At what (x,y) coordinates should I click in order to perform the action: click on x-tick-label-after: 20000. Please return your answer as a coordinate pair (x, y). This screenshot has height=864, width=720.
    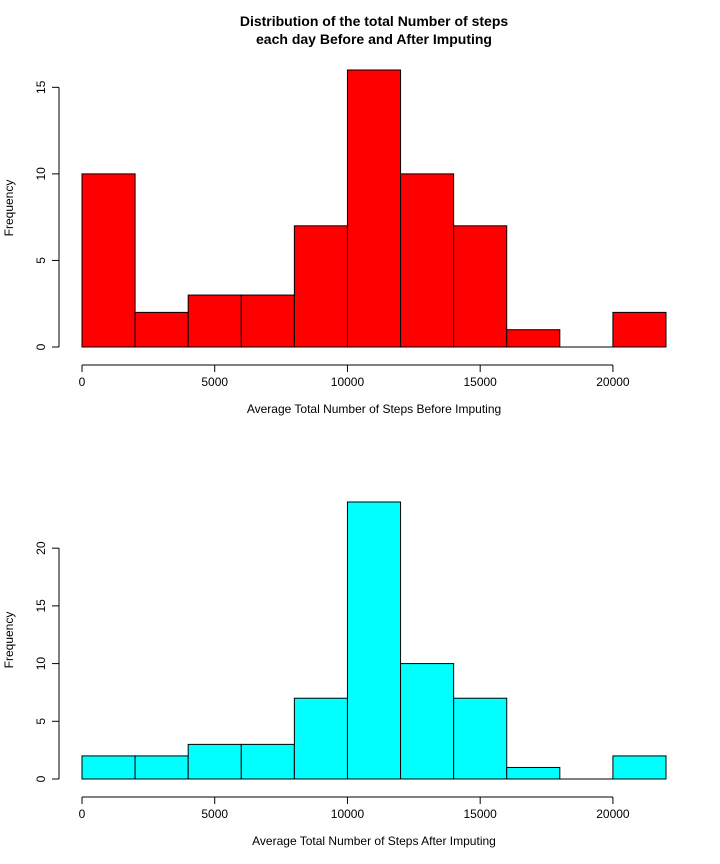
    Looking at the image, I should click on (613, 814).